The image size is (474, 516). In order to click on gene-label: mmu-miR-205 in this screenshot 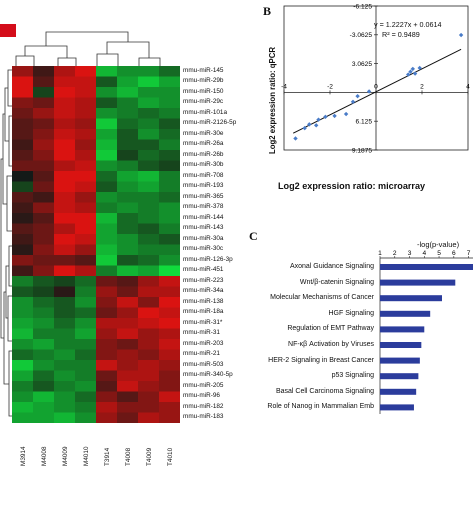, I will do `click(203, 385)`.